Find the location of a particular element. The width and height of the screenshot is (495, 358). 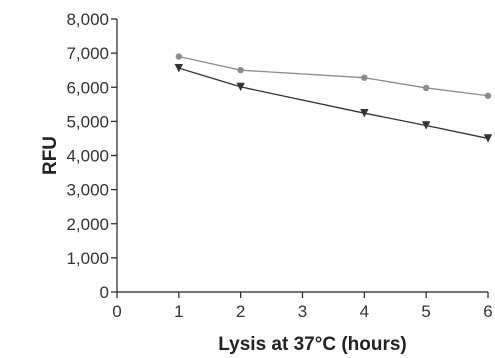

x-tick-label: 0 is located at coordinates (116, 311).